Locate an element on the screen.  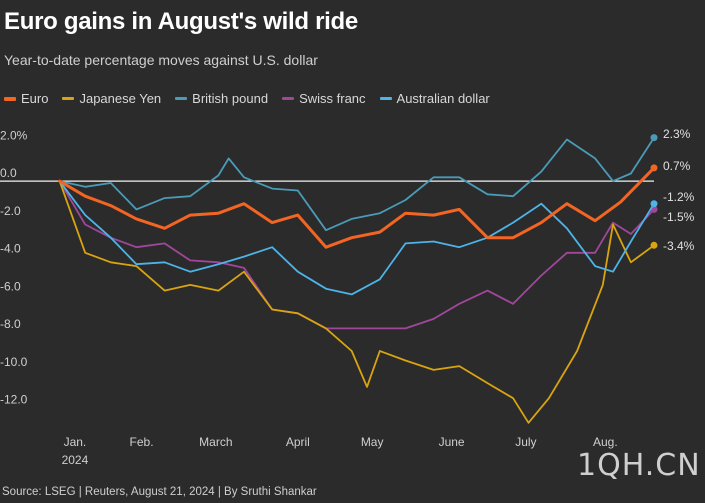
legend-item-yen: Japanese Yen is located at coordinates (111, 98).